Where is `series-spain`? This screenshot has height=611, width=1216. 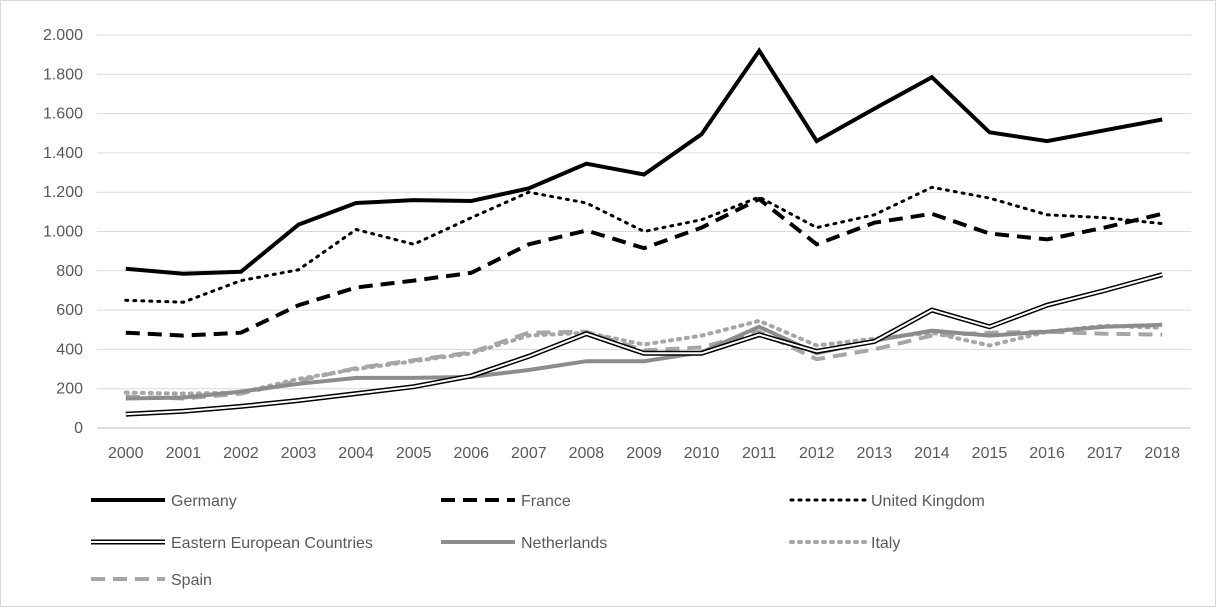 series-spain is located at coordinates (644, 365).